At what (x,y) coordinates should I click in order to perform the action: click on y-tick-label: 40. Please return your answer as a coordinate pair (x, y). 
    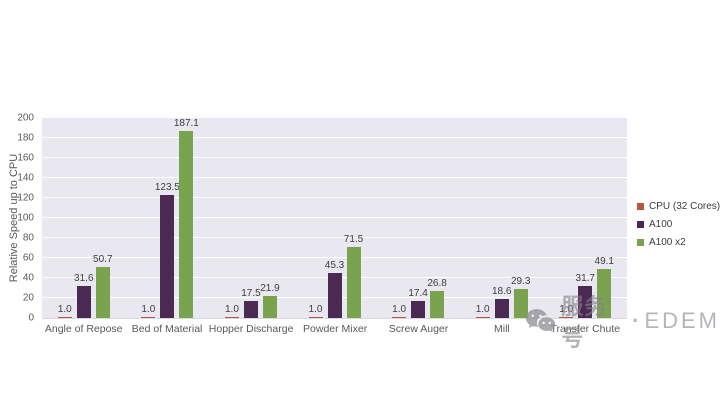
    Looking at the image, I should click on (28, 278).